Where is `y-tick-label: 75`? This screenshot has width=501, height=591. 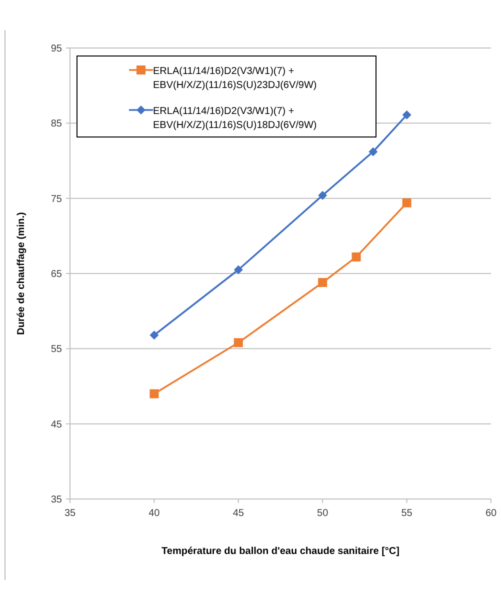
y-tick-label: 75 is located at coordinates (56, 199).